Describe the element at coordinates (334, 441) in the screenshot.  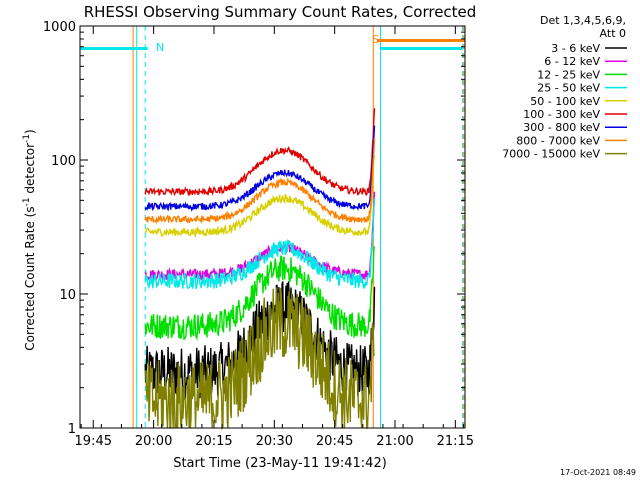
I see `x-tick-label-4: 20:45` at that location.